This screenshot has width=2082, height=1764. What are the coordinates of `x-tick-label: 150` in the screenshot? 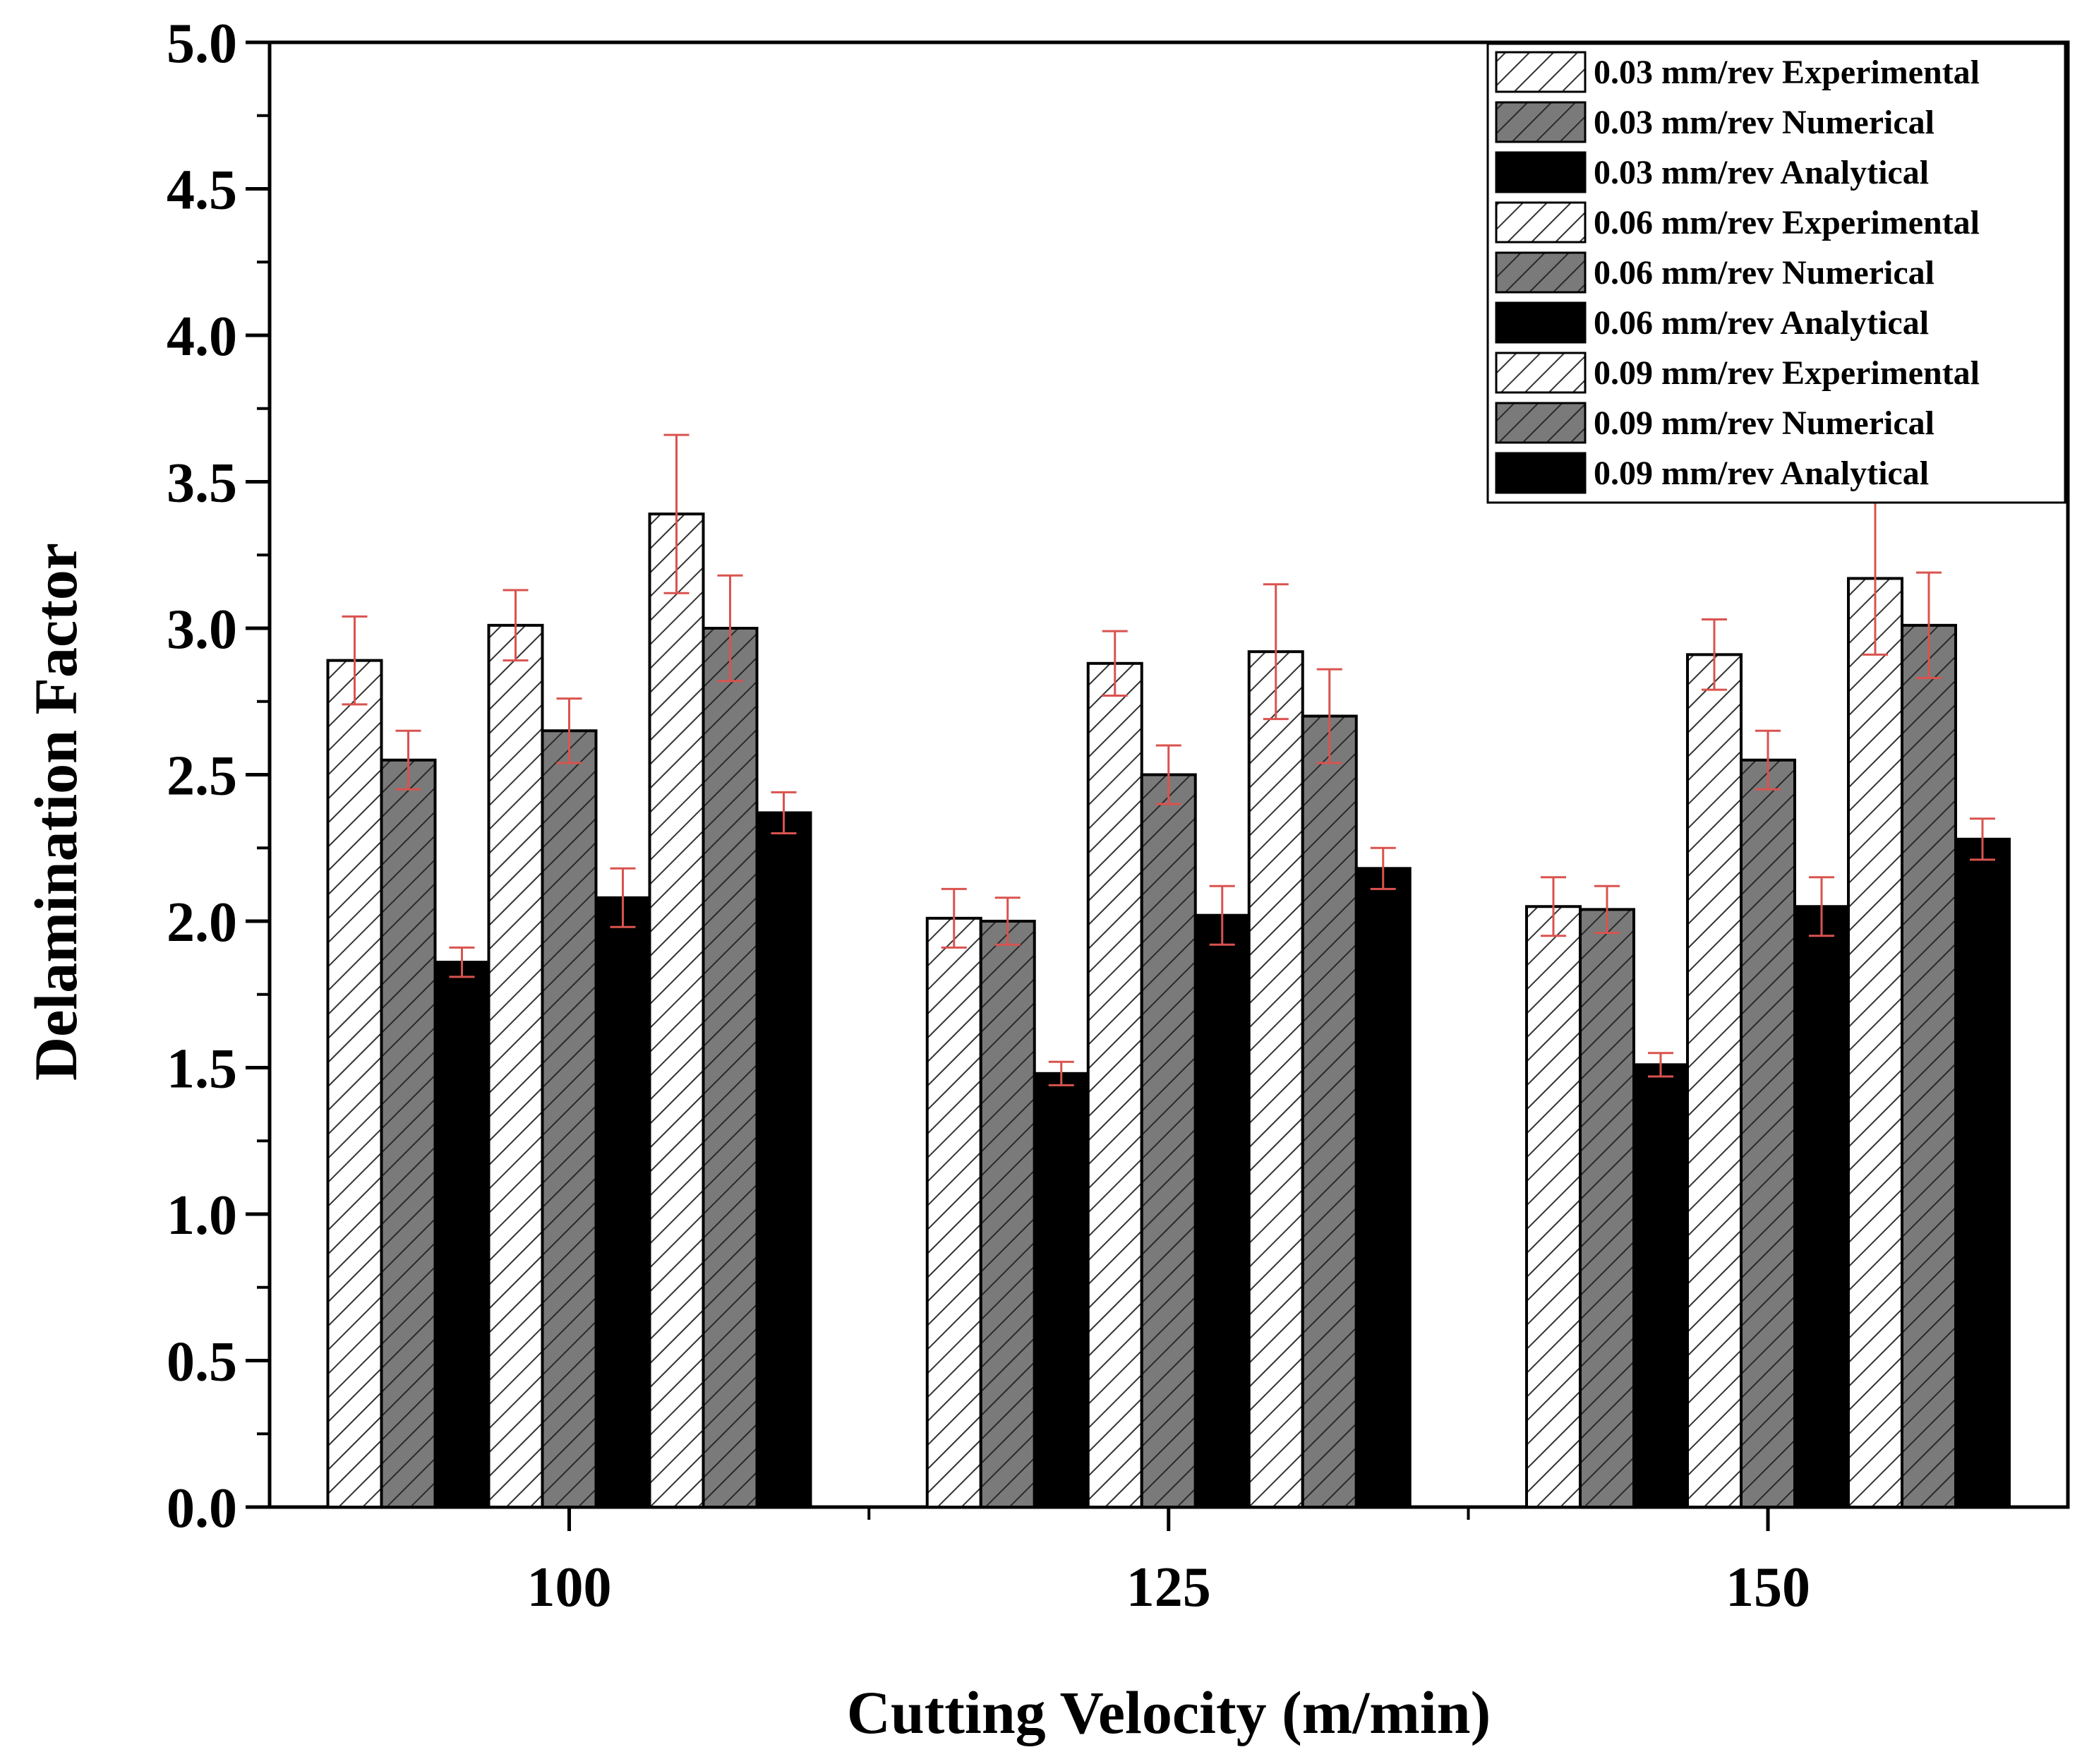 It's located at (1768, 1588).